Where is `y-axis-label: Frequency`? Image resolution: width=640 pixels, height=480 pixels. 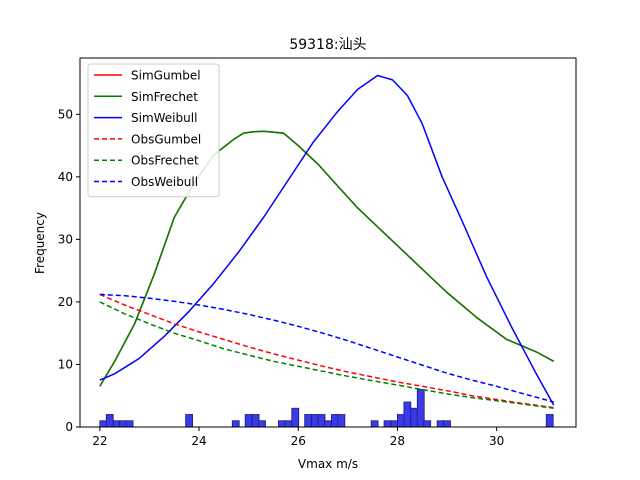
y-axis-label: Frequency is located at coordinates (40, 243).